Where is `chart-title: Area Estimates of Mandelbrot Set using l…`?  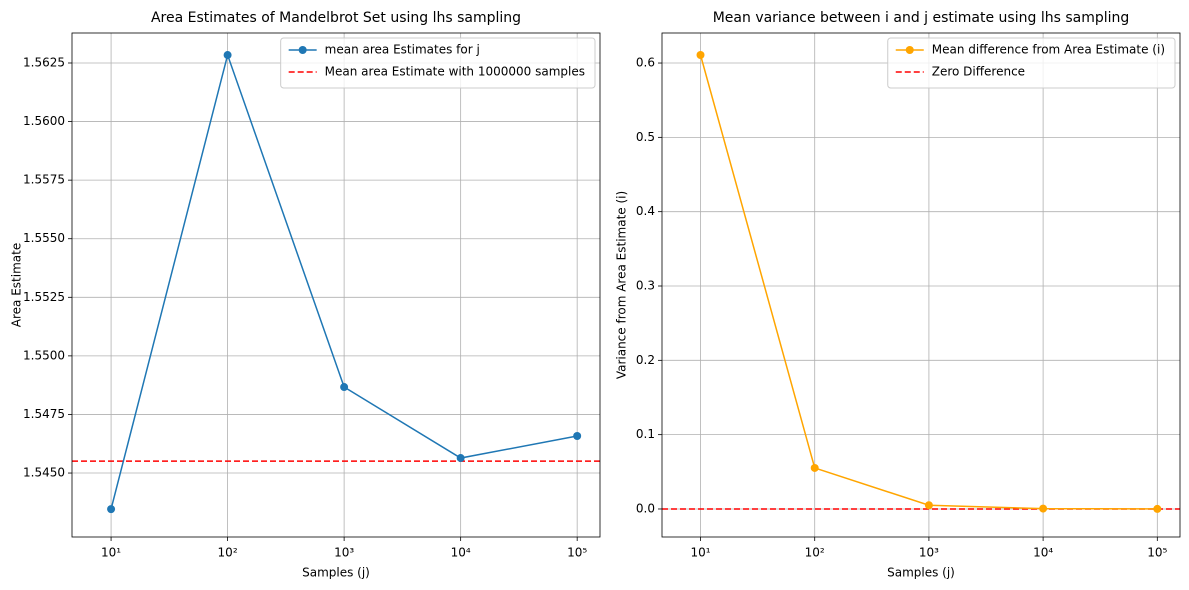
chart-title: Area Estimates of Mandelbrot Set using l… is located at coordinates (336, 18).